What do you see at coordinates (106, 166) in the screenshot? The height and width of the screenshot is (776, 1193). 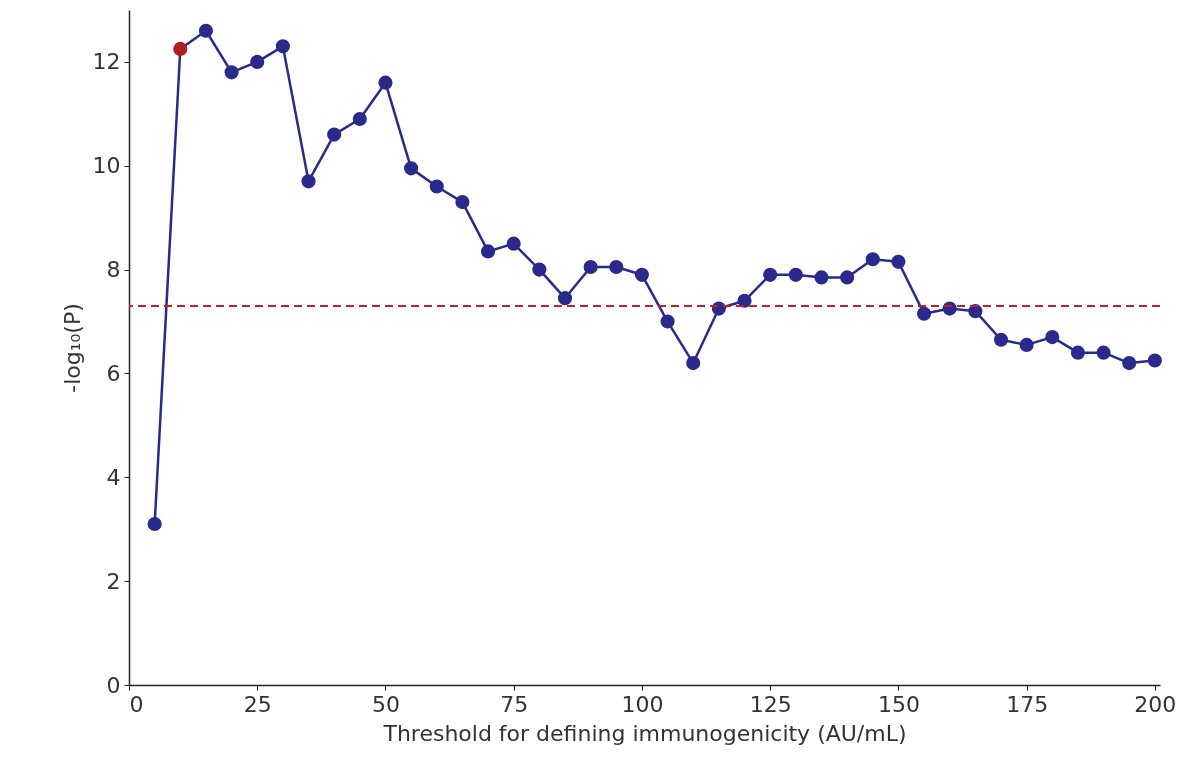 I see `y-tick-label: 10` at bounding box center [106, 166].